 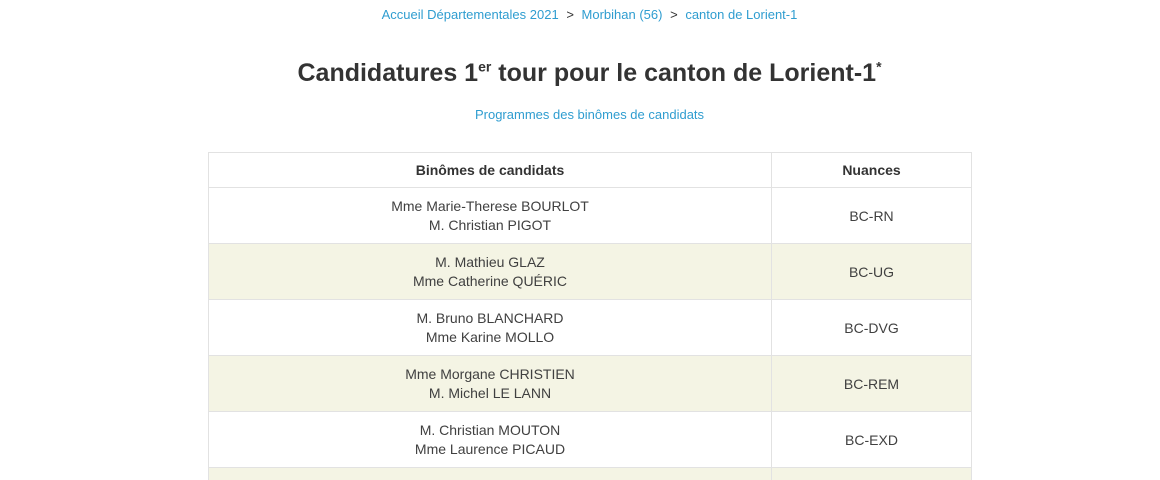 What do you see at coordinates (490, 448) in the screenshot?
I see `candidate-name: Mme Laurence PICAUD` at bounding box center [490, 448].